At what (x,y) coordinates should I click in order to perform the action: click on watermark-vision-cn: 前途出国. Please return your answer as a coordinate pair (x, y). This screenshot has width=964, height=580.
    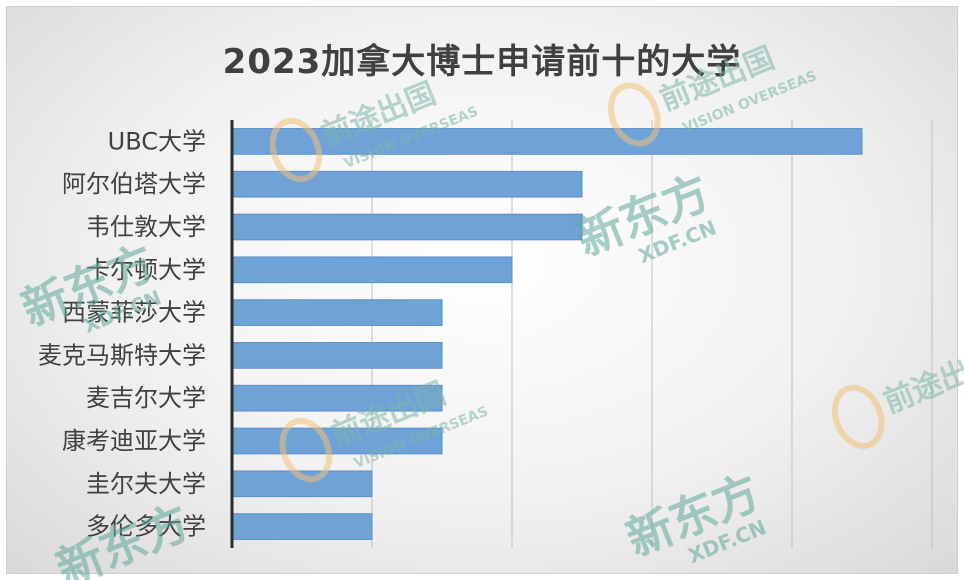
    Looking at the image, I should click on (921, 381).